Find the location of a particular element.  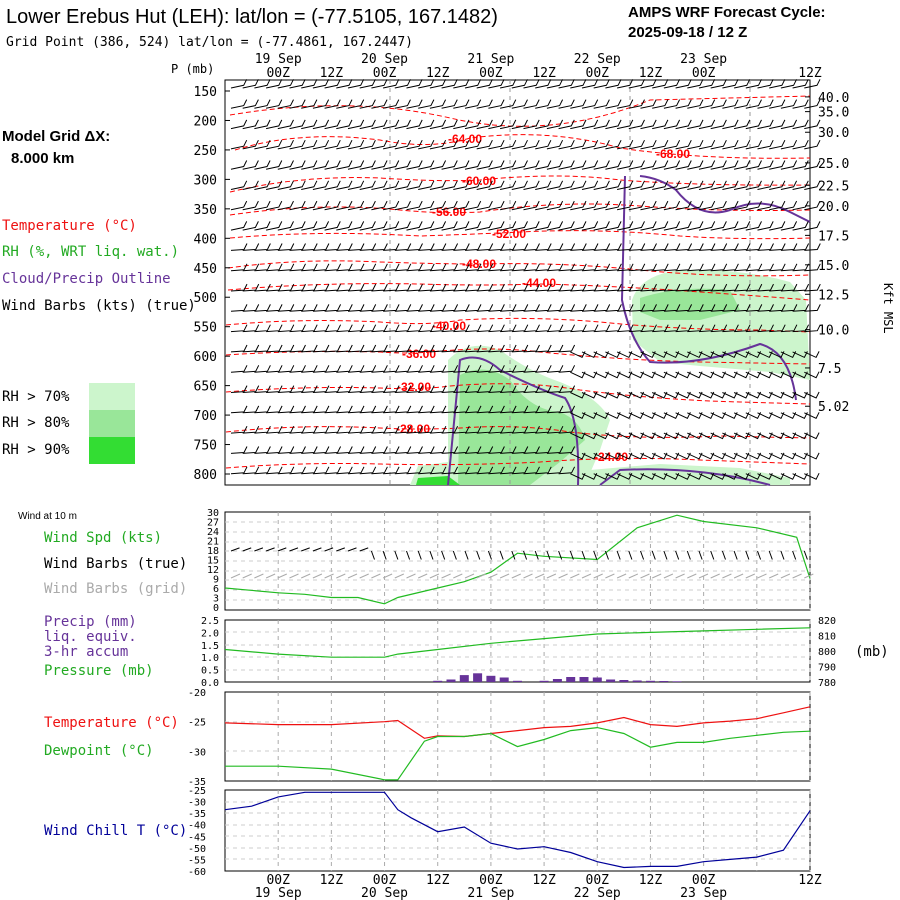

model-grid-label: Model Grid ΔX: is located at coordinates (56, 136).